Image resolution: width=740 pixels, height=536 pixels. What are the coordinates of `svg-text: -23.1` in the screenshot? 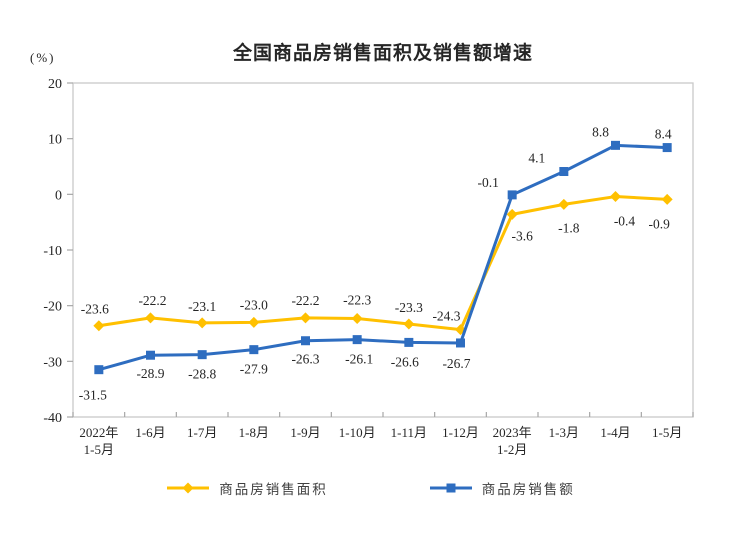 It's located at (202, 306).